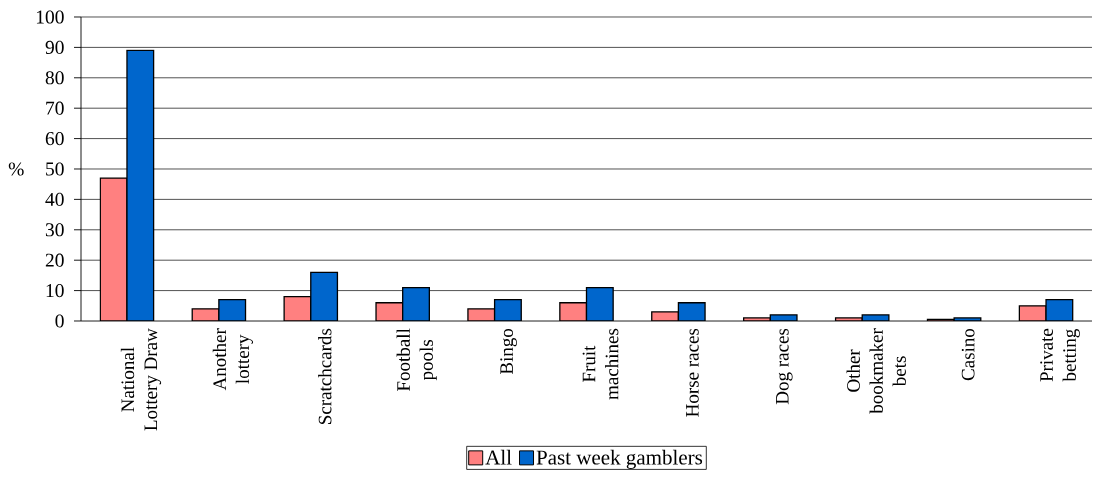  What do you see at coordinates (55, 108) in the screenshot?
I see `y-tick-label: 70` at bounding box center [55, 108].